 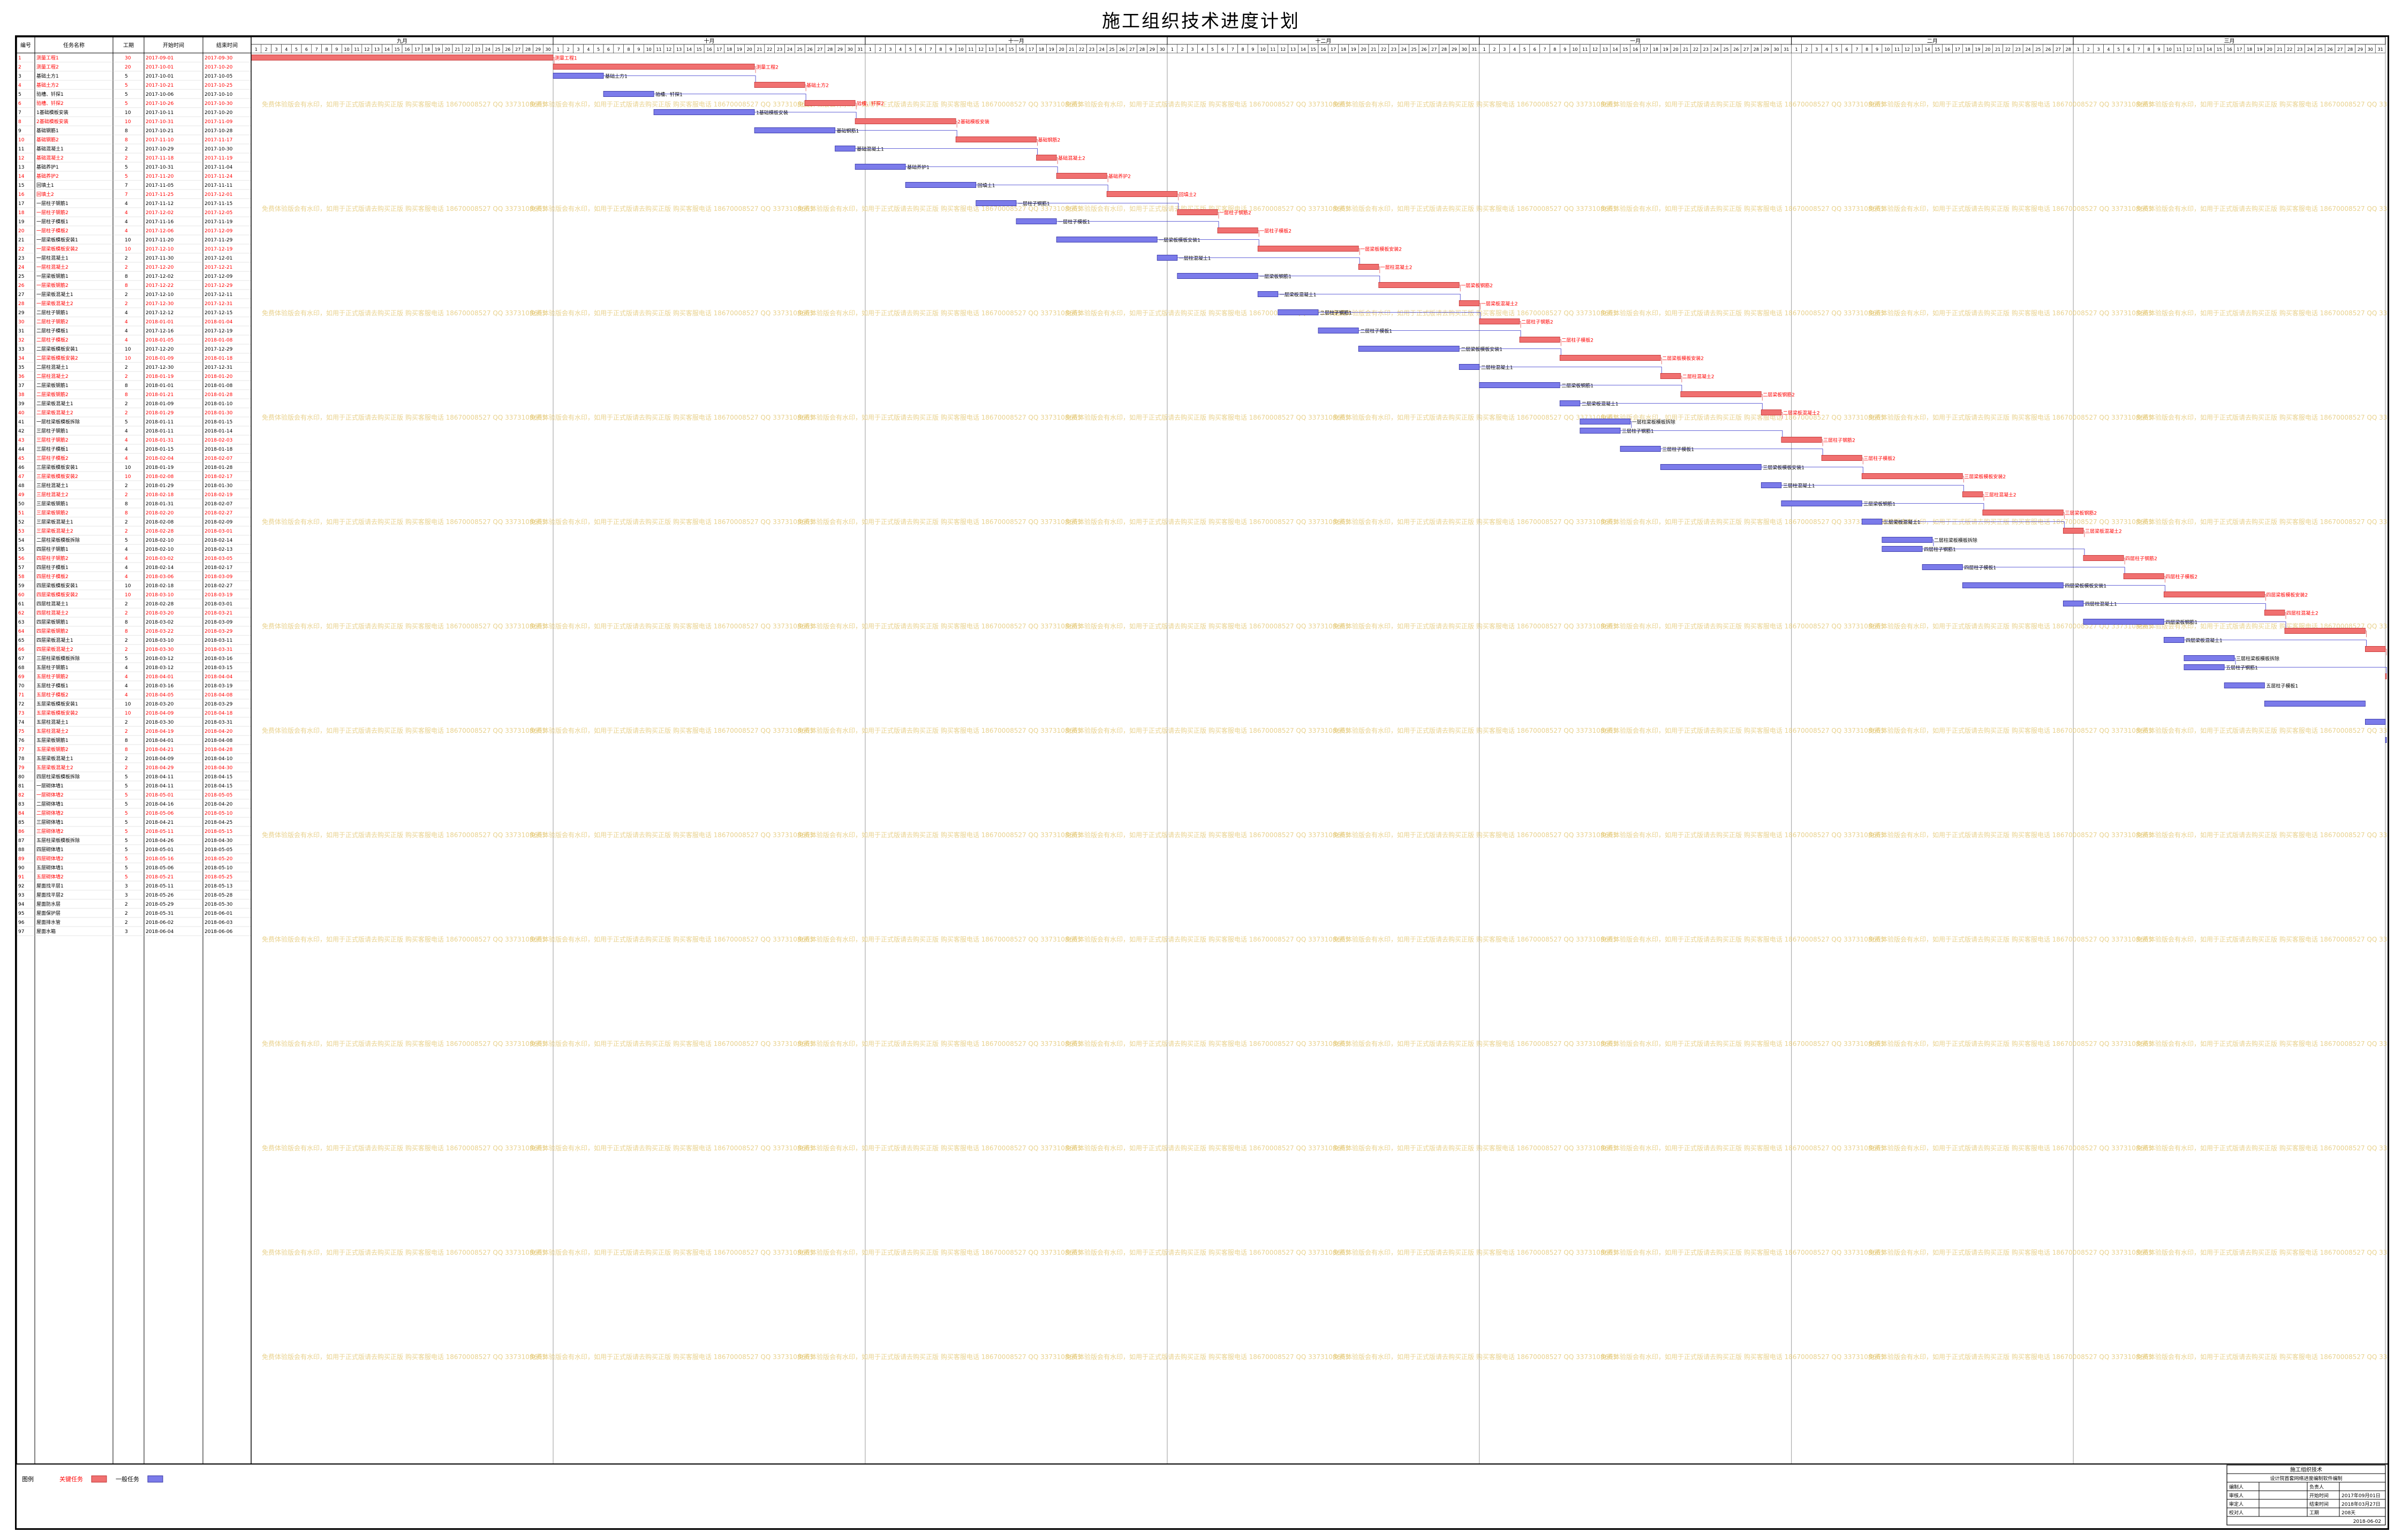 I want to click on task-name: 一层梁板模板安装2, so click(x=57, y=249).